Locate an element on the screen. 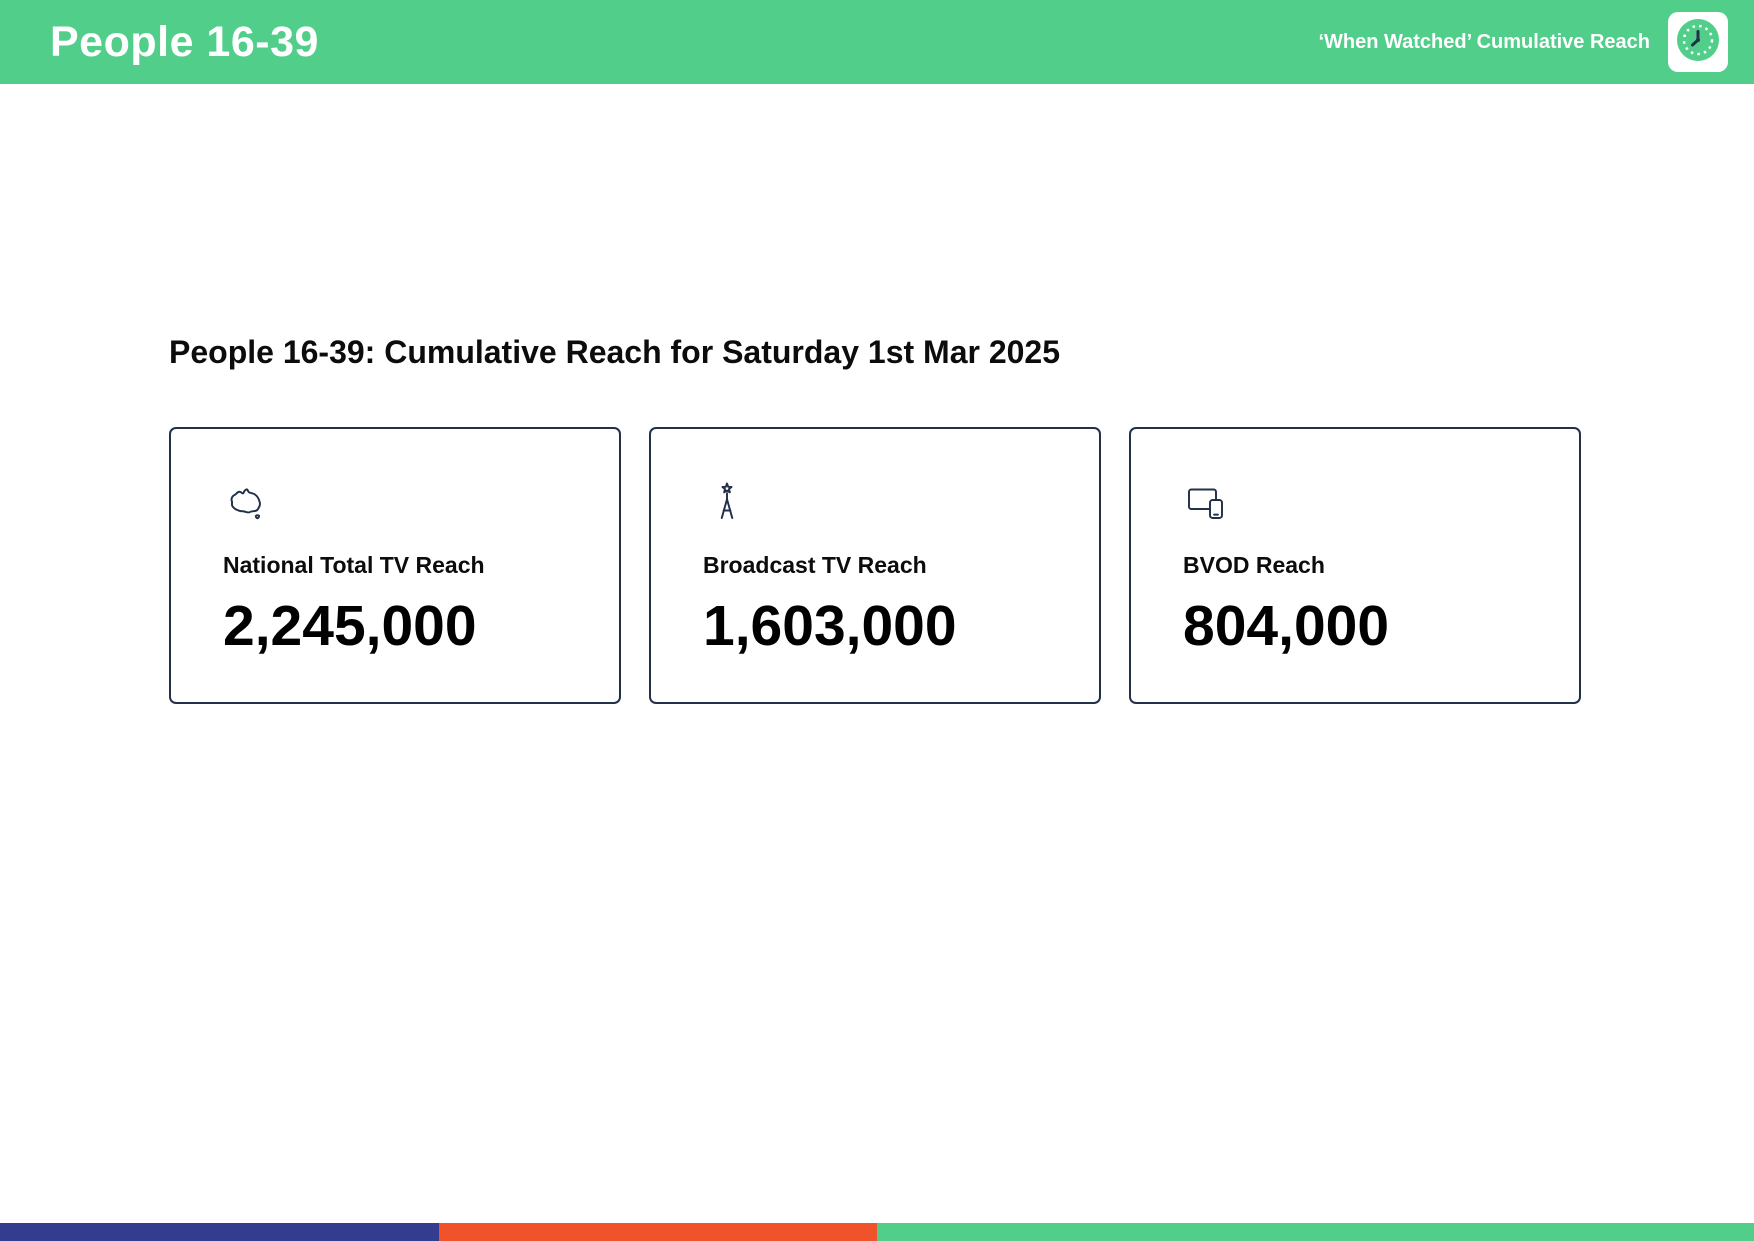 This screenshot has height=1241, width=1754. card-label: Broadcast TV Reach is located at coordinates (815, 565).